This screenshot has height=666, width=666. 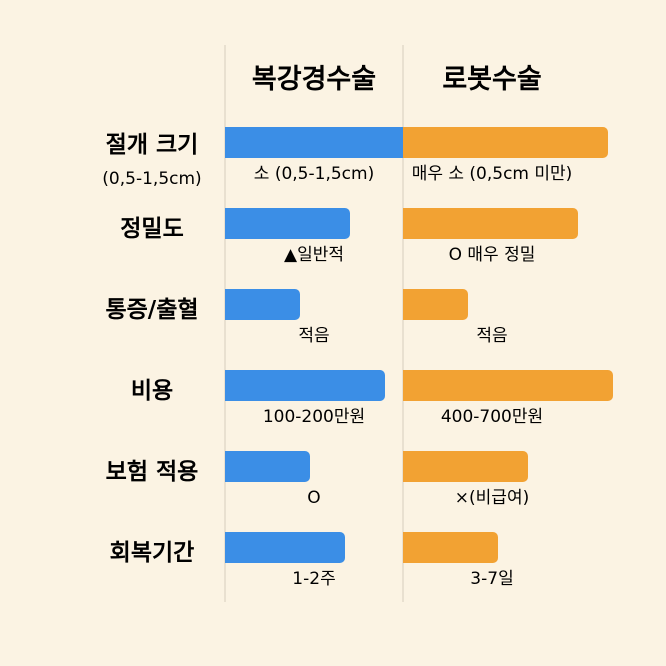 What do you see at coordinates (152, 145) in the screenshot?
I see `category-label: 절개 크기` at bounding box center [152, 145].